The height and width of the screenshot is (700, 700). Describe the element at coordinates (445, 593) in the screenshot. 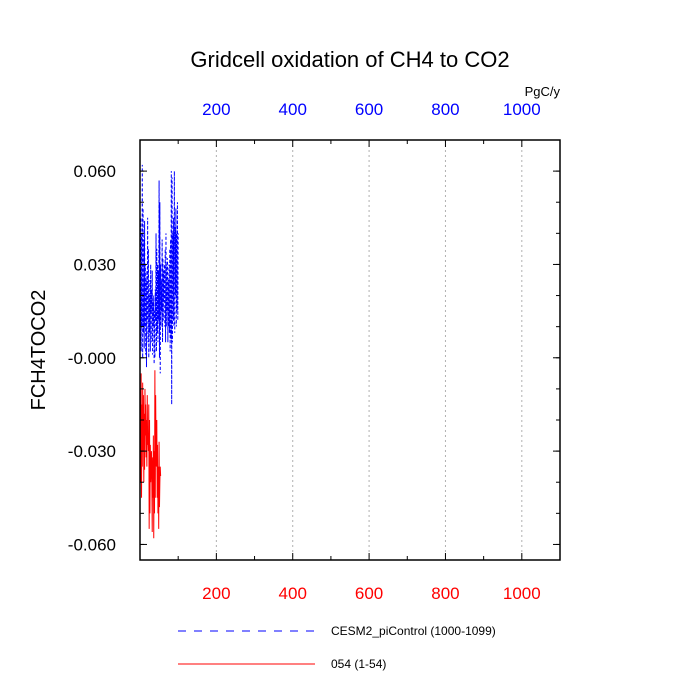

I see `x-tick-label-bottom: 800` at that location.